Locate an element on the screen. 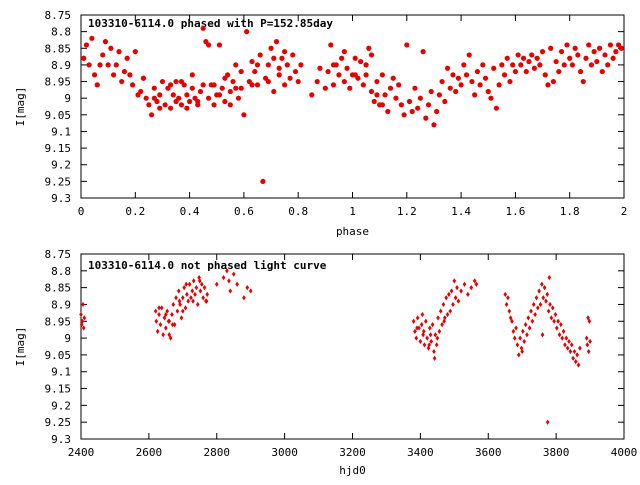 This screenshot has width=640, height=485. x-tick-label: 0.8 is located at coordinates (298, 211).